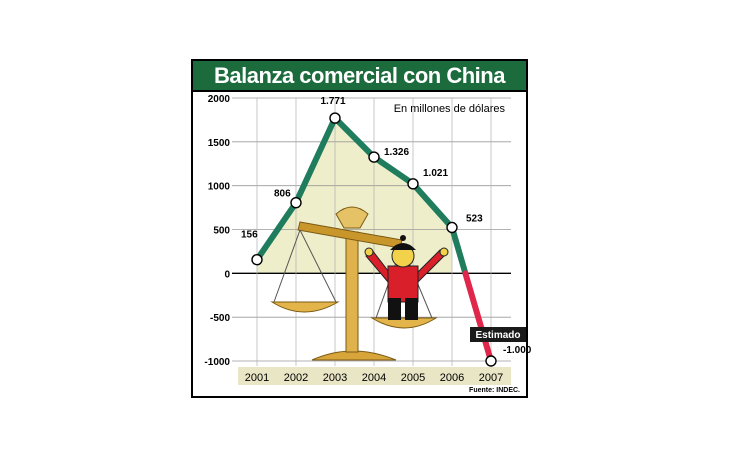  I want to click on x-tick-label: 2002, so click(296, 378).